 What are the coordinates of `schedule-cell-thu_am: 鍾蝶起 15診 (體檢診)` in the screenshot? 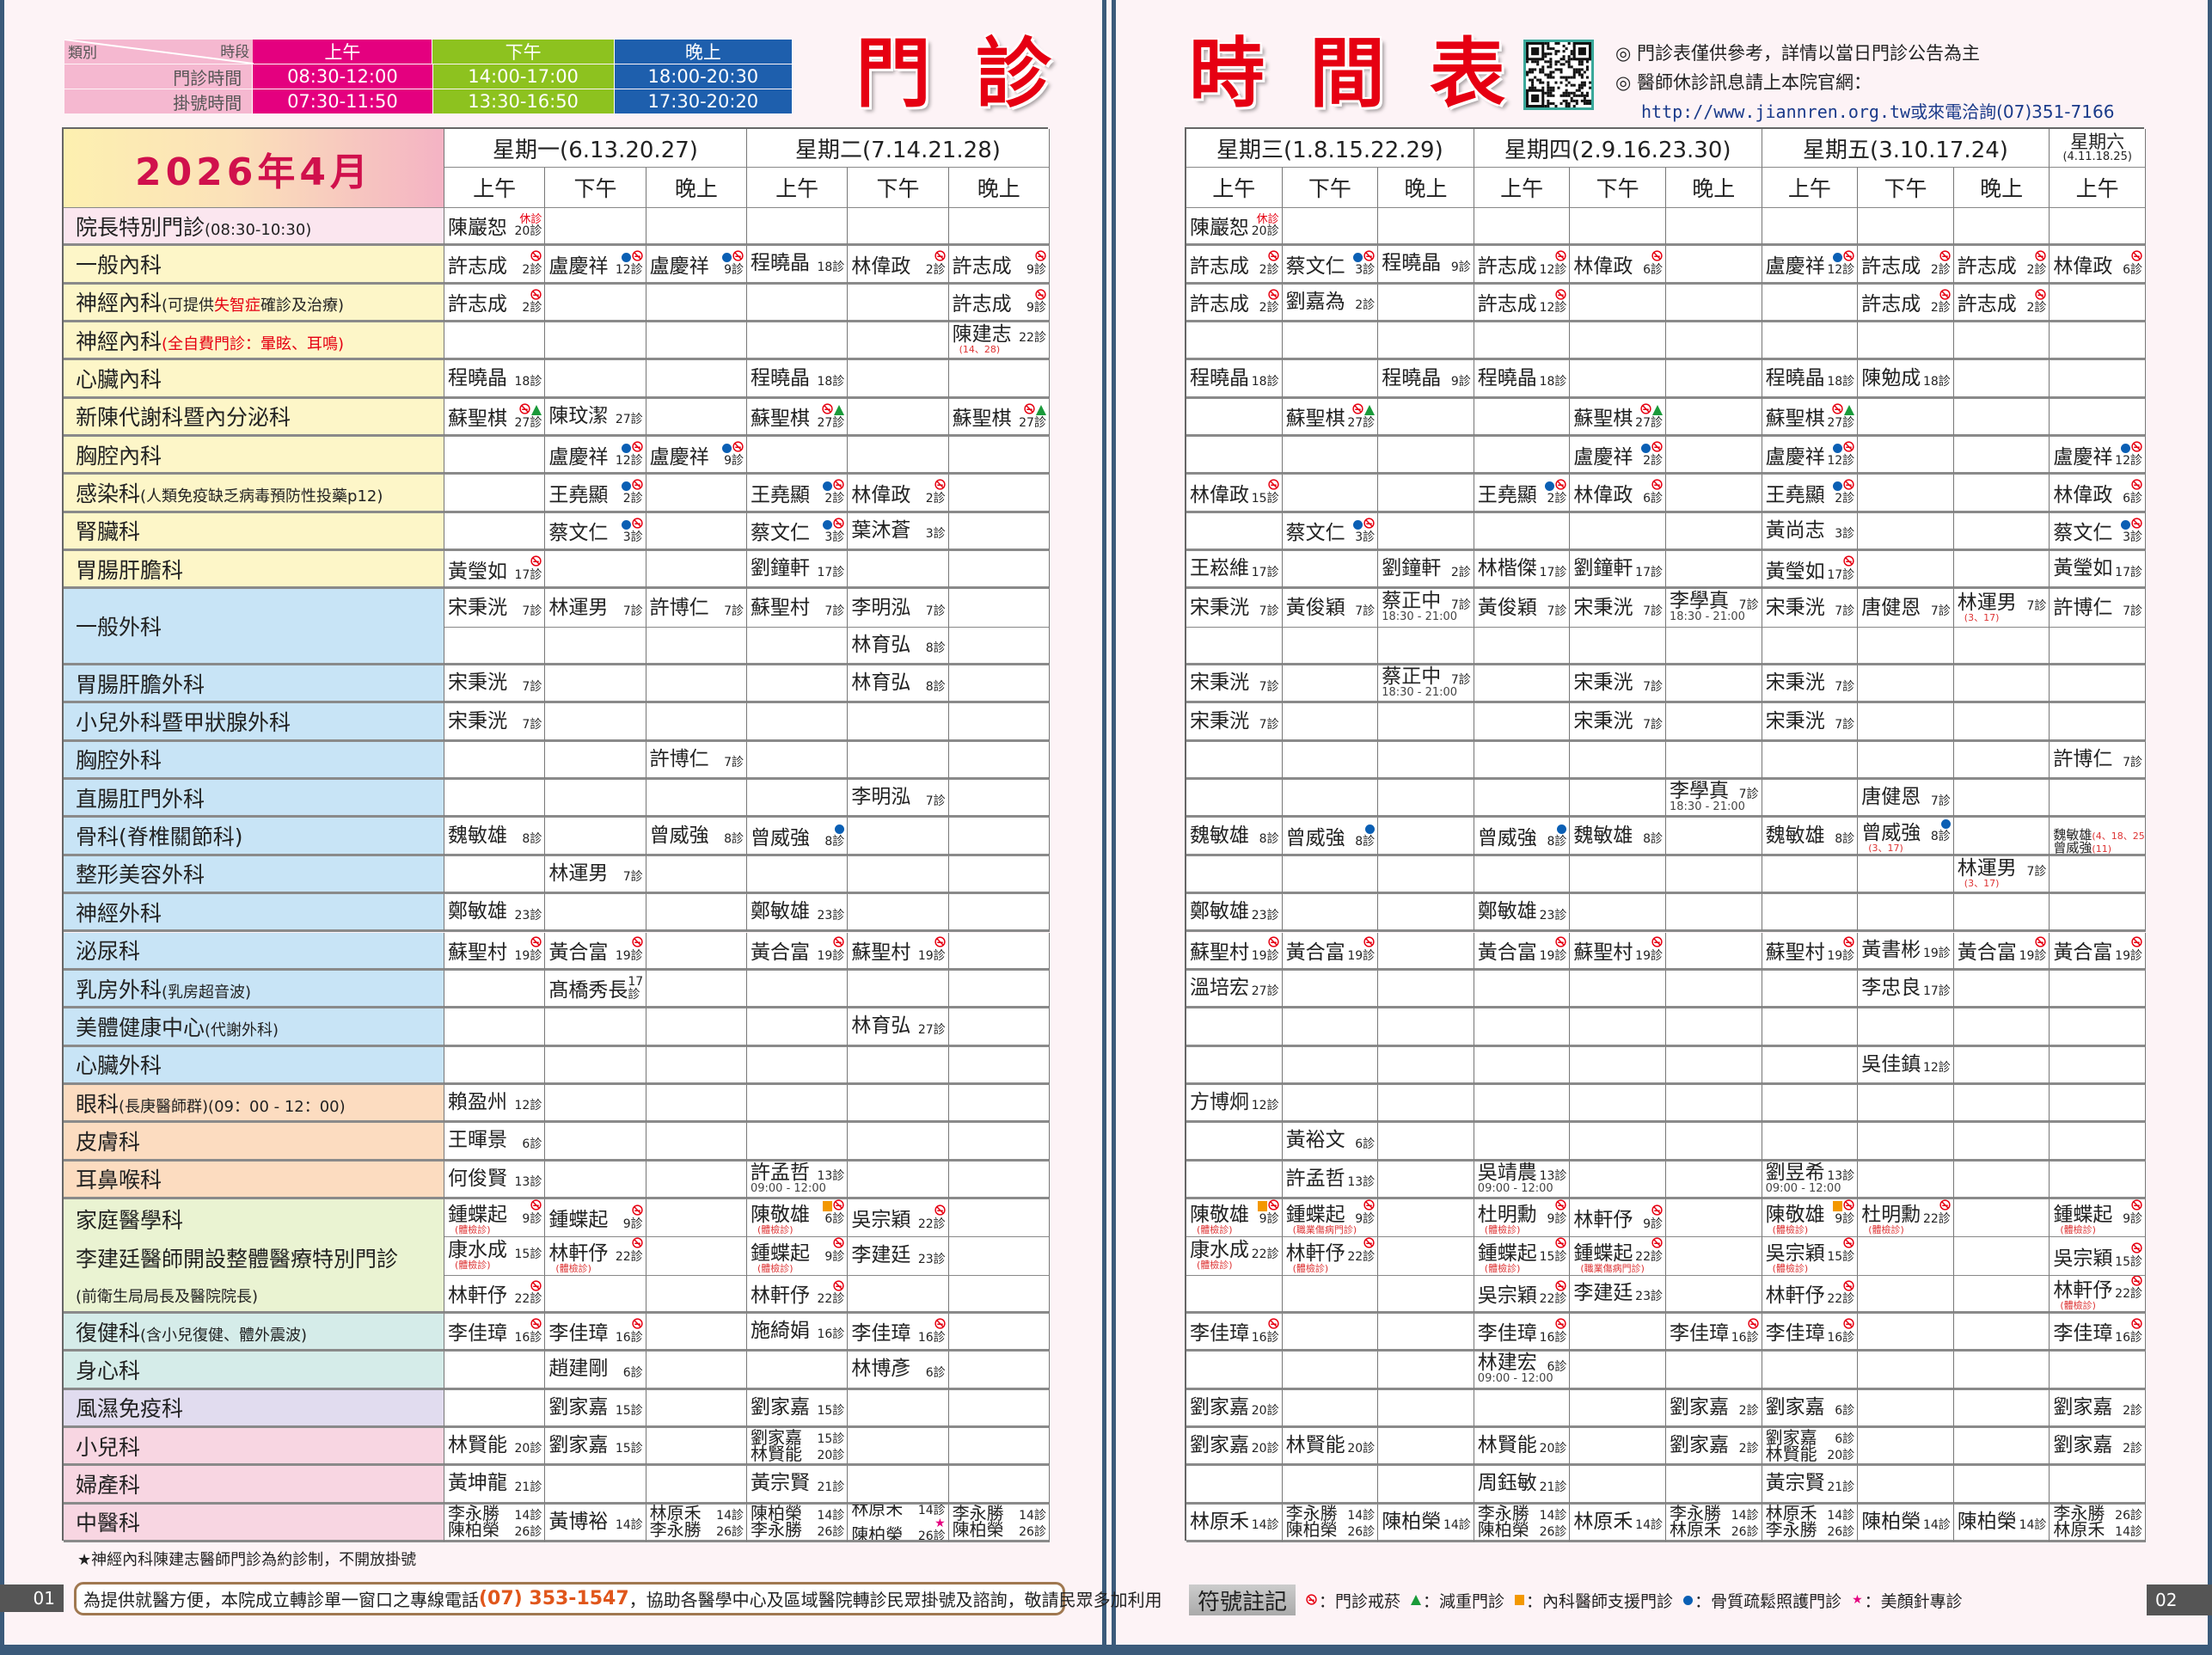 It's located at (1522, 1256).